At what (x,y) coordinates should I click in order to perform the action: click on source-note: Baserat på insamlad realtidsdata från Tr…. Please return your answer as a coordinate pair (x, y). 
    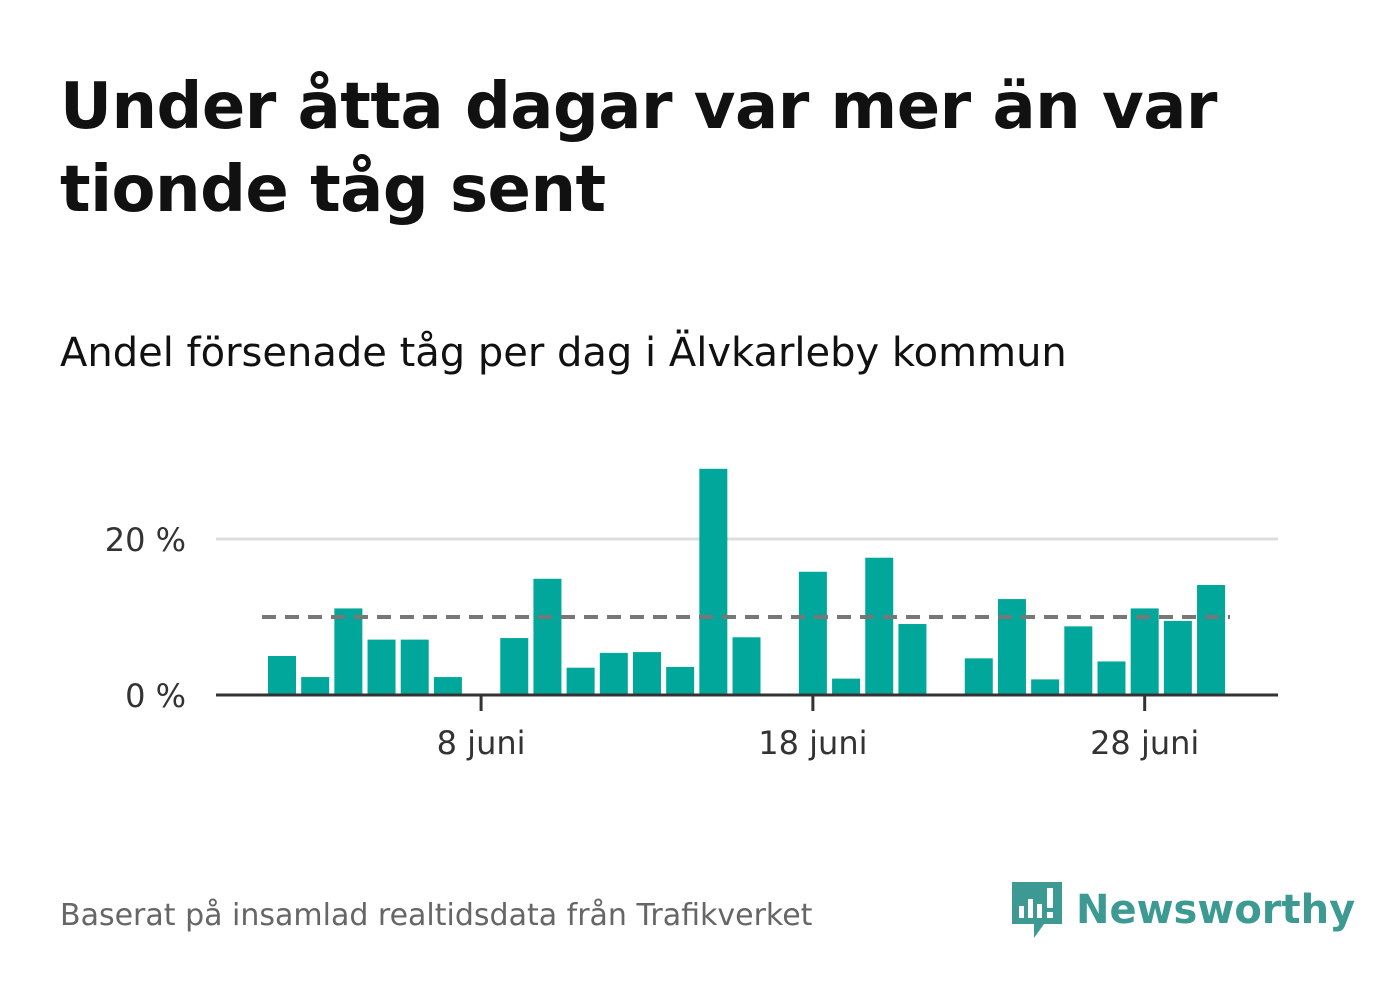
    Looking at the image, I should click on (436, 915).